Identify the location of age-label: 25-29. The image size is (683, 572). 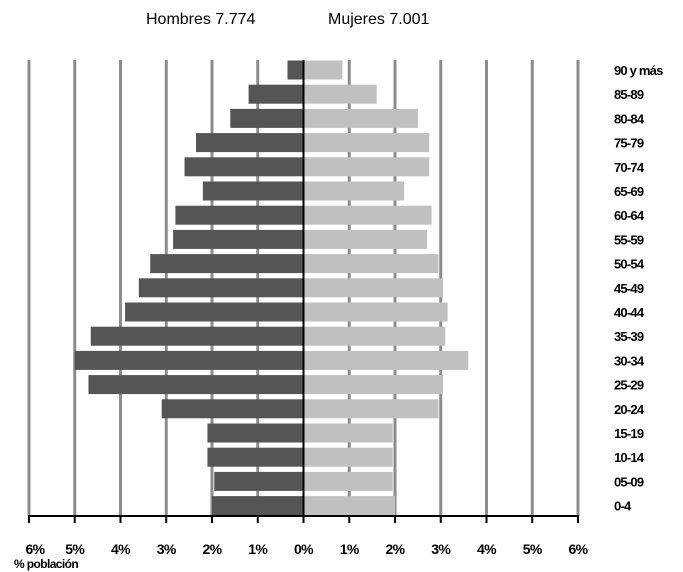
(629, 385).